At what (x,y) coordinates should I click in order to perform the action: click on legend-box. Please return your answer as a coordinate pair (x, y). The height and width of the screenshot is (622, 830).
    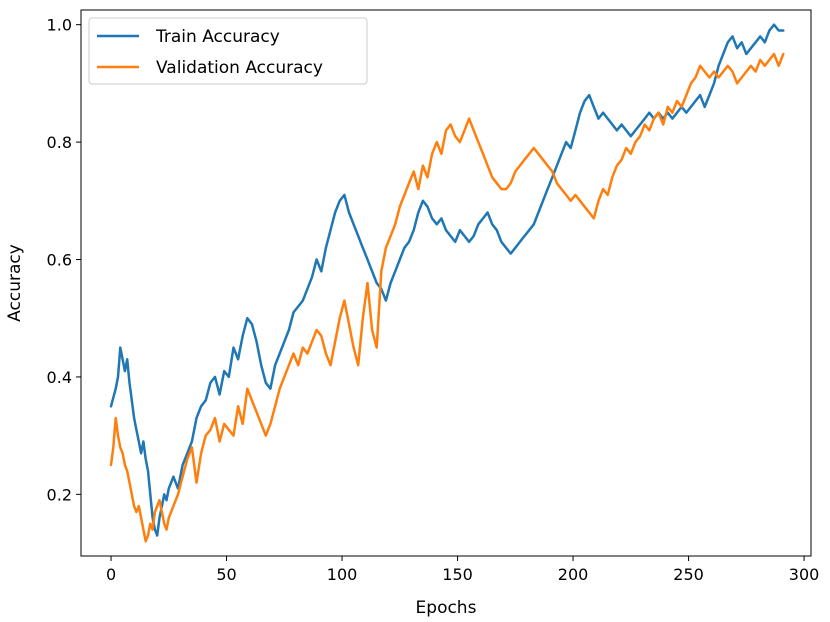
    Looking at the image, I should click on (228, 51).